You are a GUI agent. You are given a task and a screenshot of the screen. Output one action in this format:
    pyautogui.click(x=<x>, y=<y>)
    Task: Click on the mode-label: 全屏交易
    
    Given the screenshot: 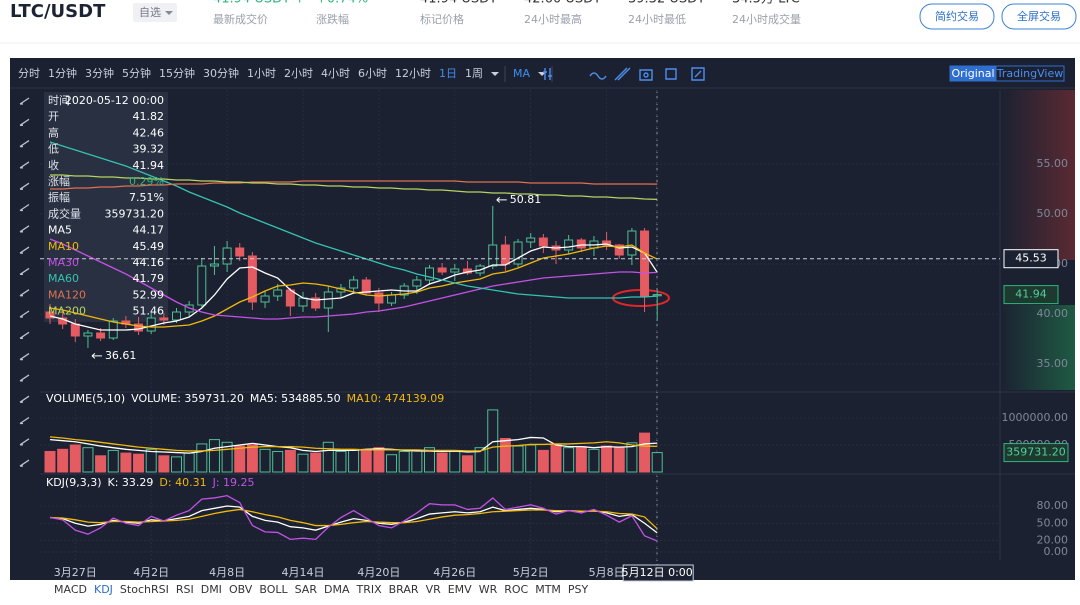 What is the action you would take?
    pyautogui.click(x=1039, y=16)
    